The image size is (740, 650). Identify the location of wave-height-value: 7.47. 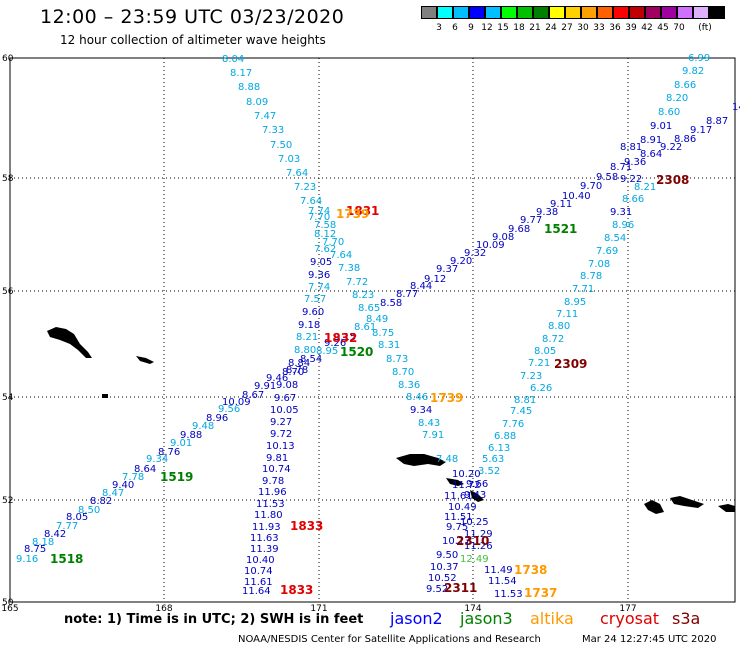
(265, 116).